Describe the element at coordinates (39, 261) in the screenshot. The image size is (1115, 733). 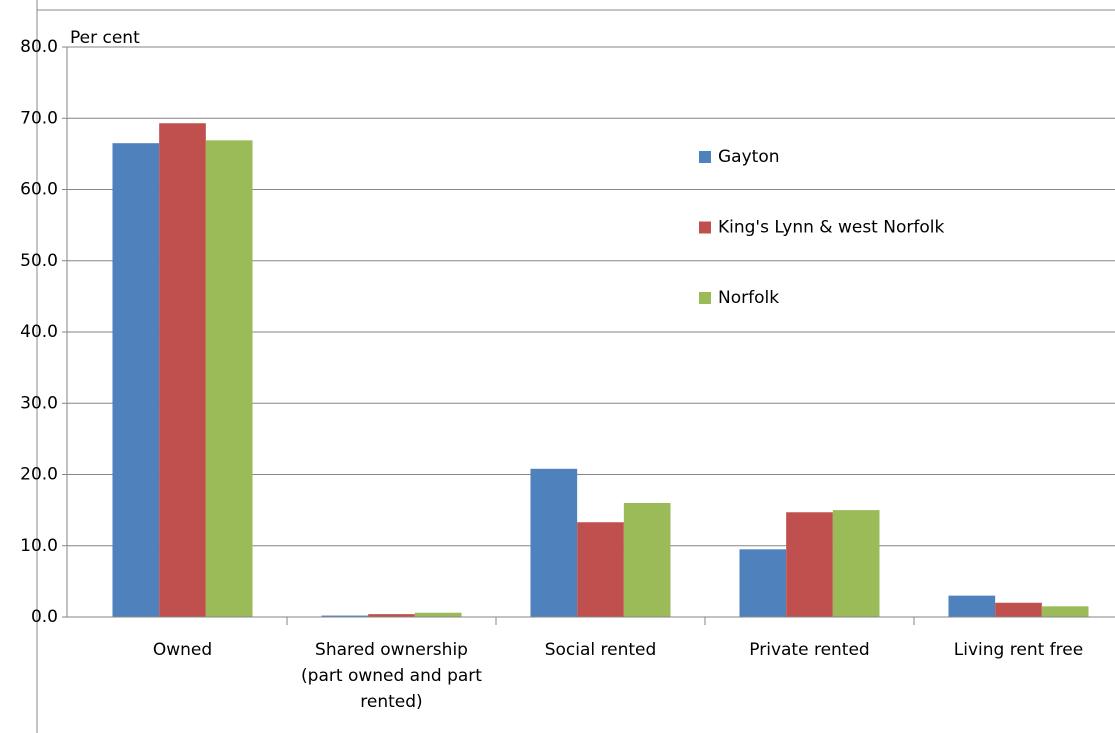
I see `y-tick-label: 50.0` at that location.